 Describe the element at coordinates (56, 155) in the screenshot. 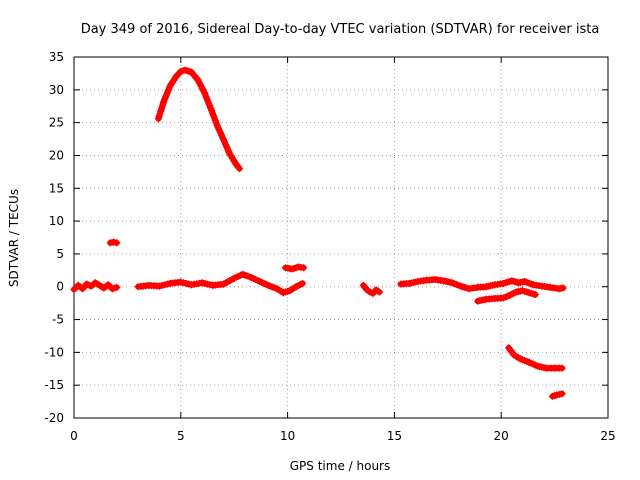

I see `y-tick-label: 20` at that location.